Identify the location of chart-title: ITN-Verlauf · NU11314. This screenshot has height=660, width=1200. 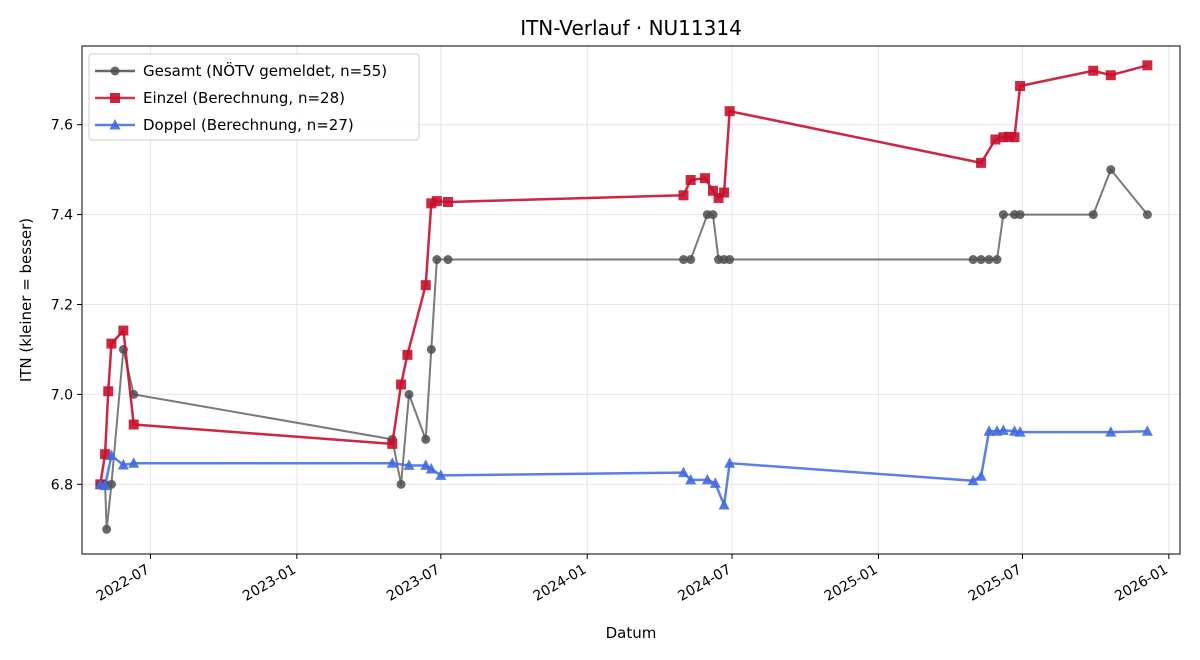
(631, 28).